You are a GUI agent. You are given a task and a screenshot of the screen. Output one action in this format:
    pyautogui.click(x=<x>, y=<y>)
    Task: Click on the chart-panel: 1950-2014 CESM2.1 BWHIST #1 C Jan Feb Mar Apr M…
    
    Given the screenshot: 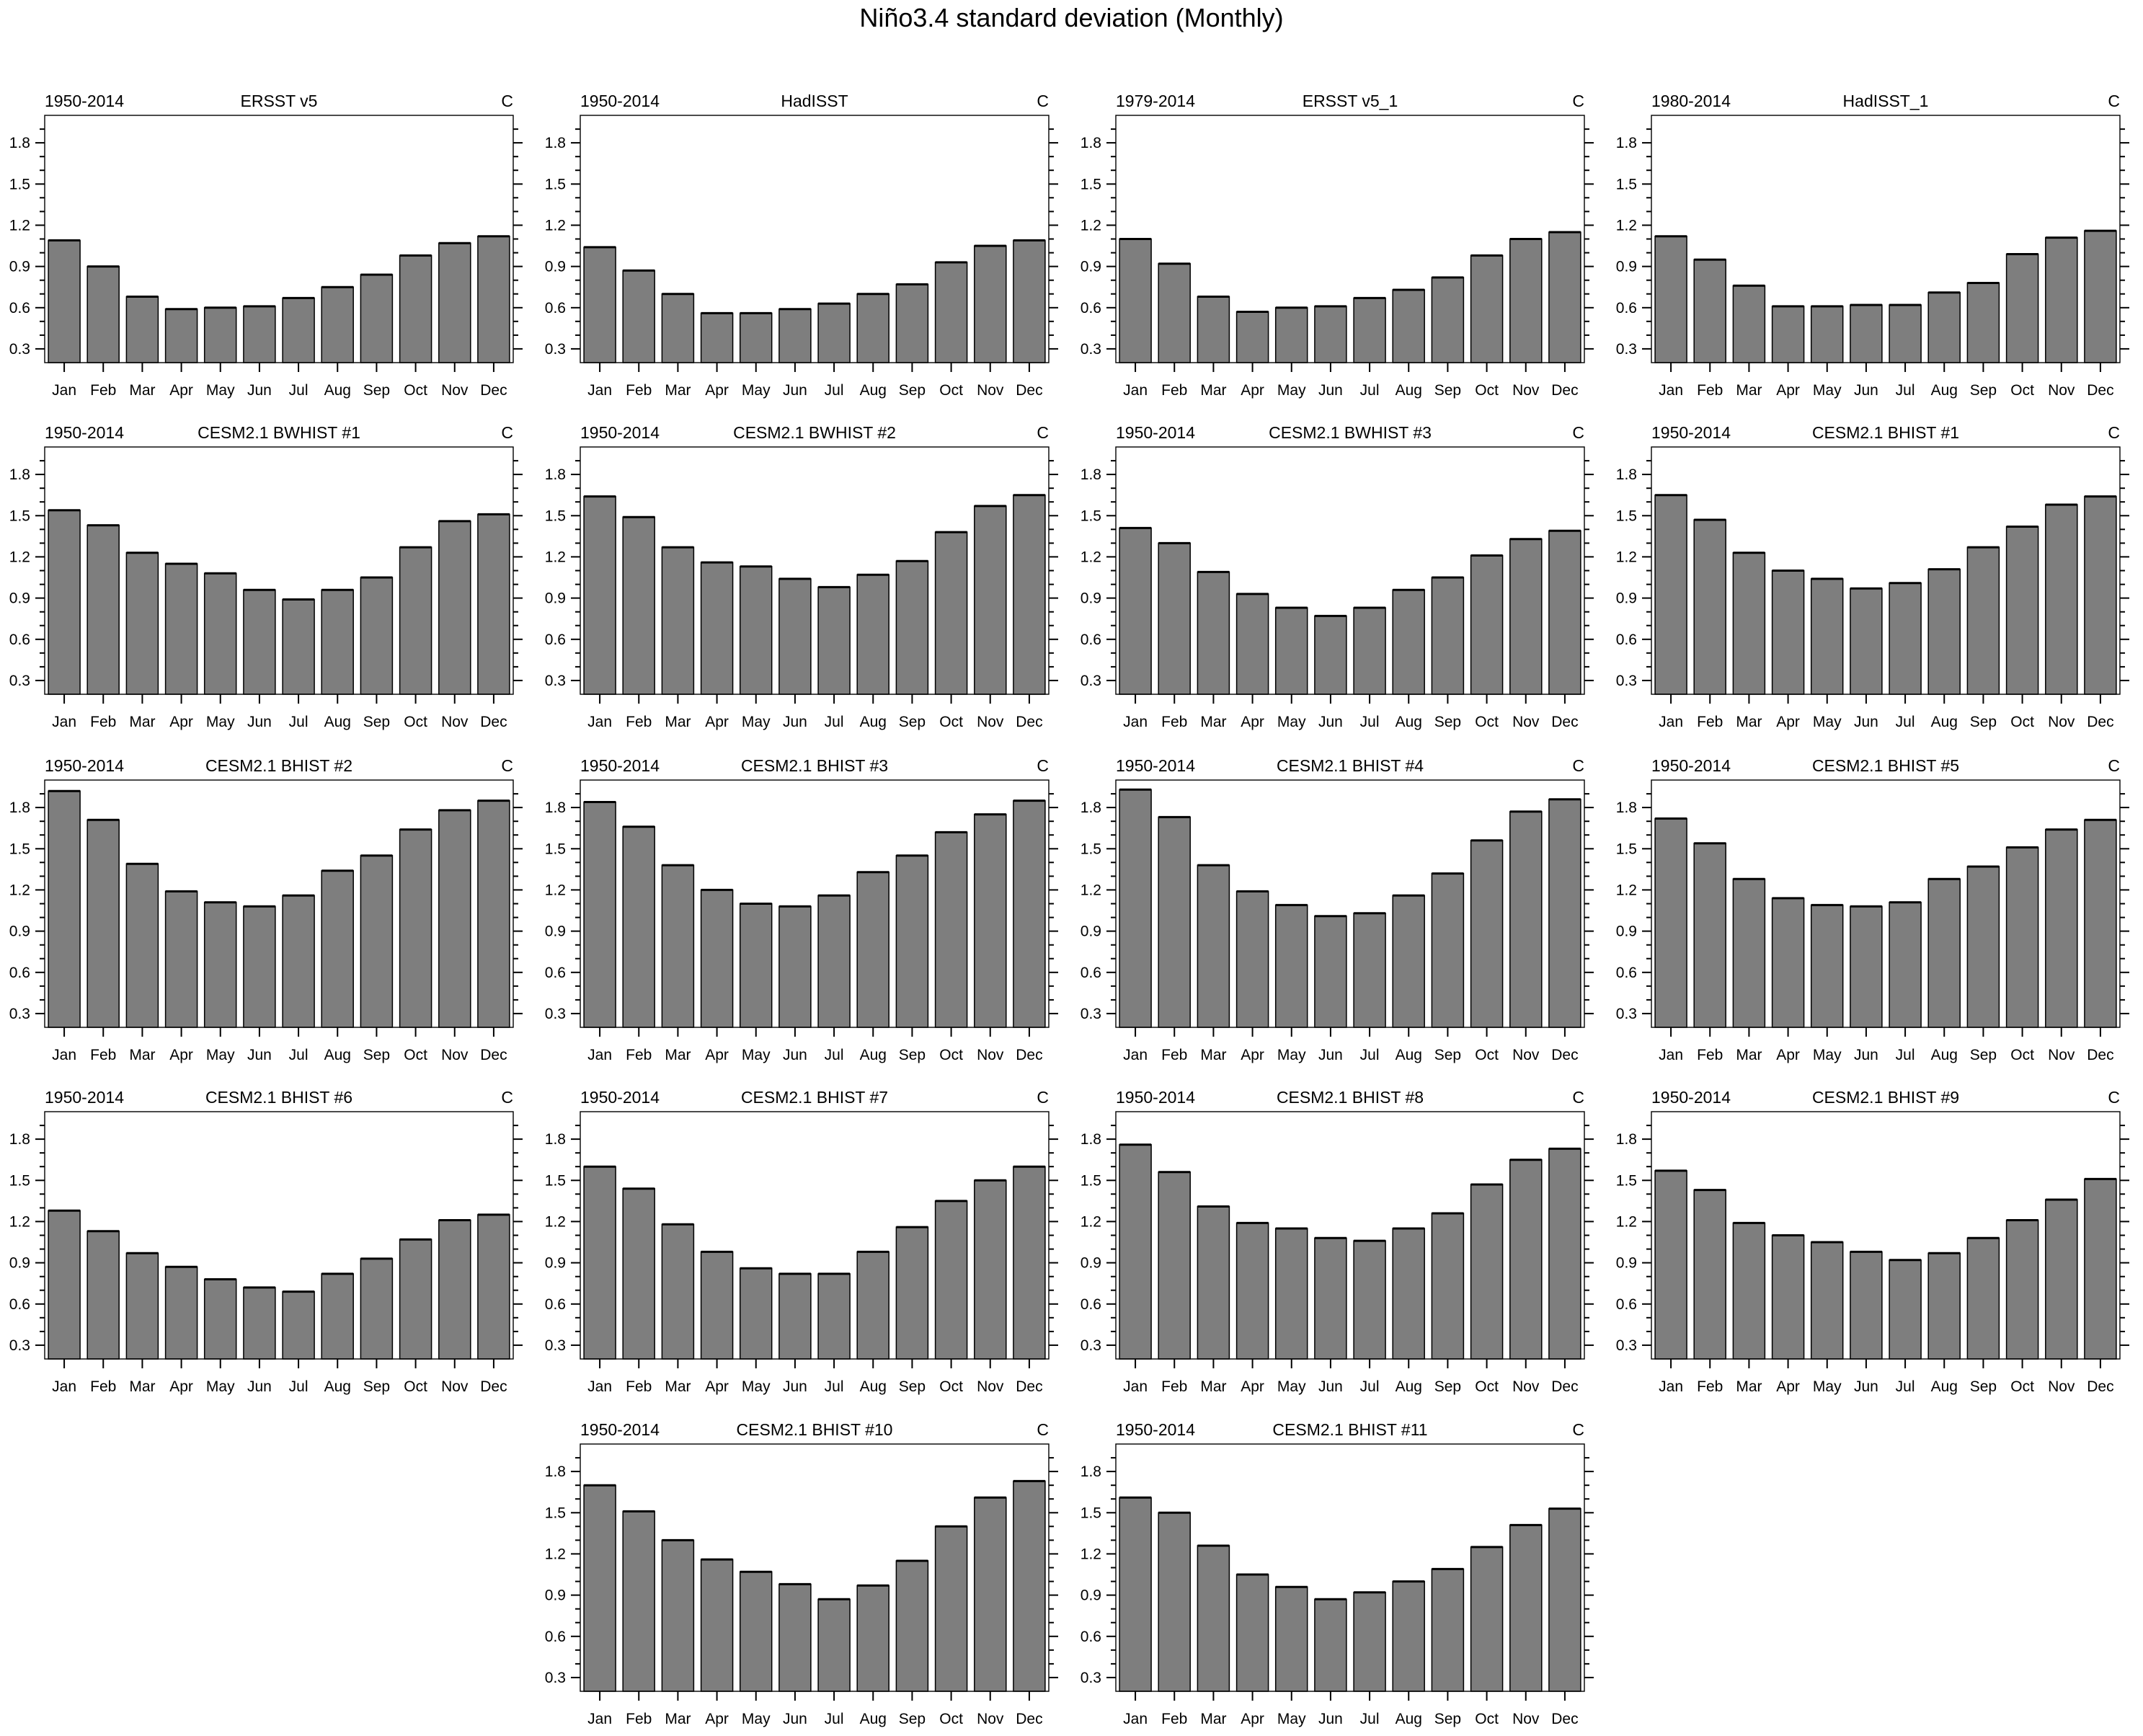 What is the action you would take?
    pyautogui.click(x=268, y=576)
    